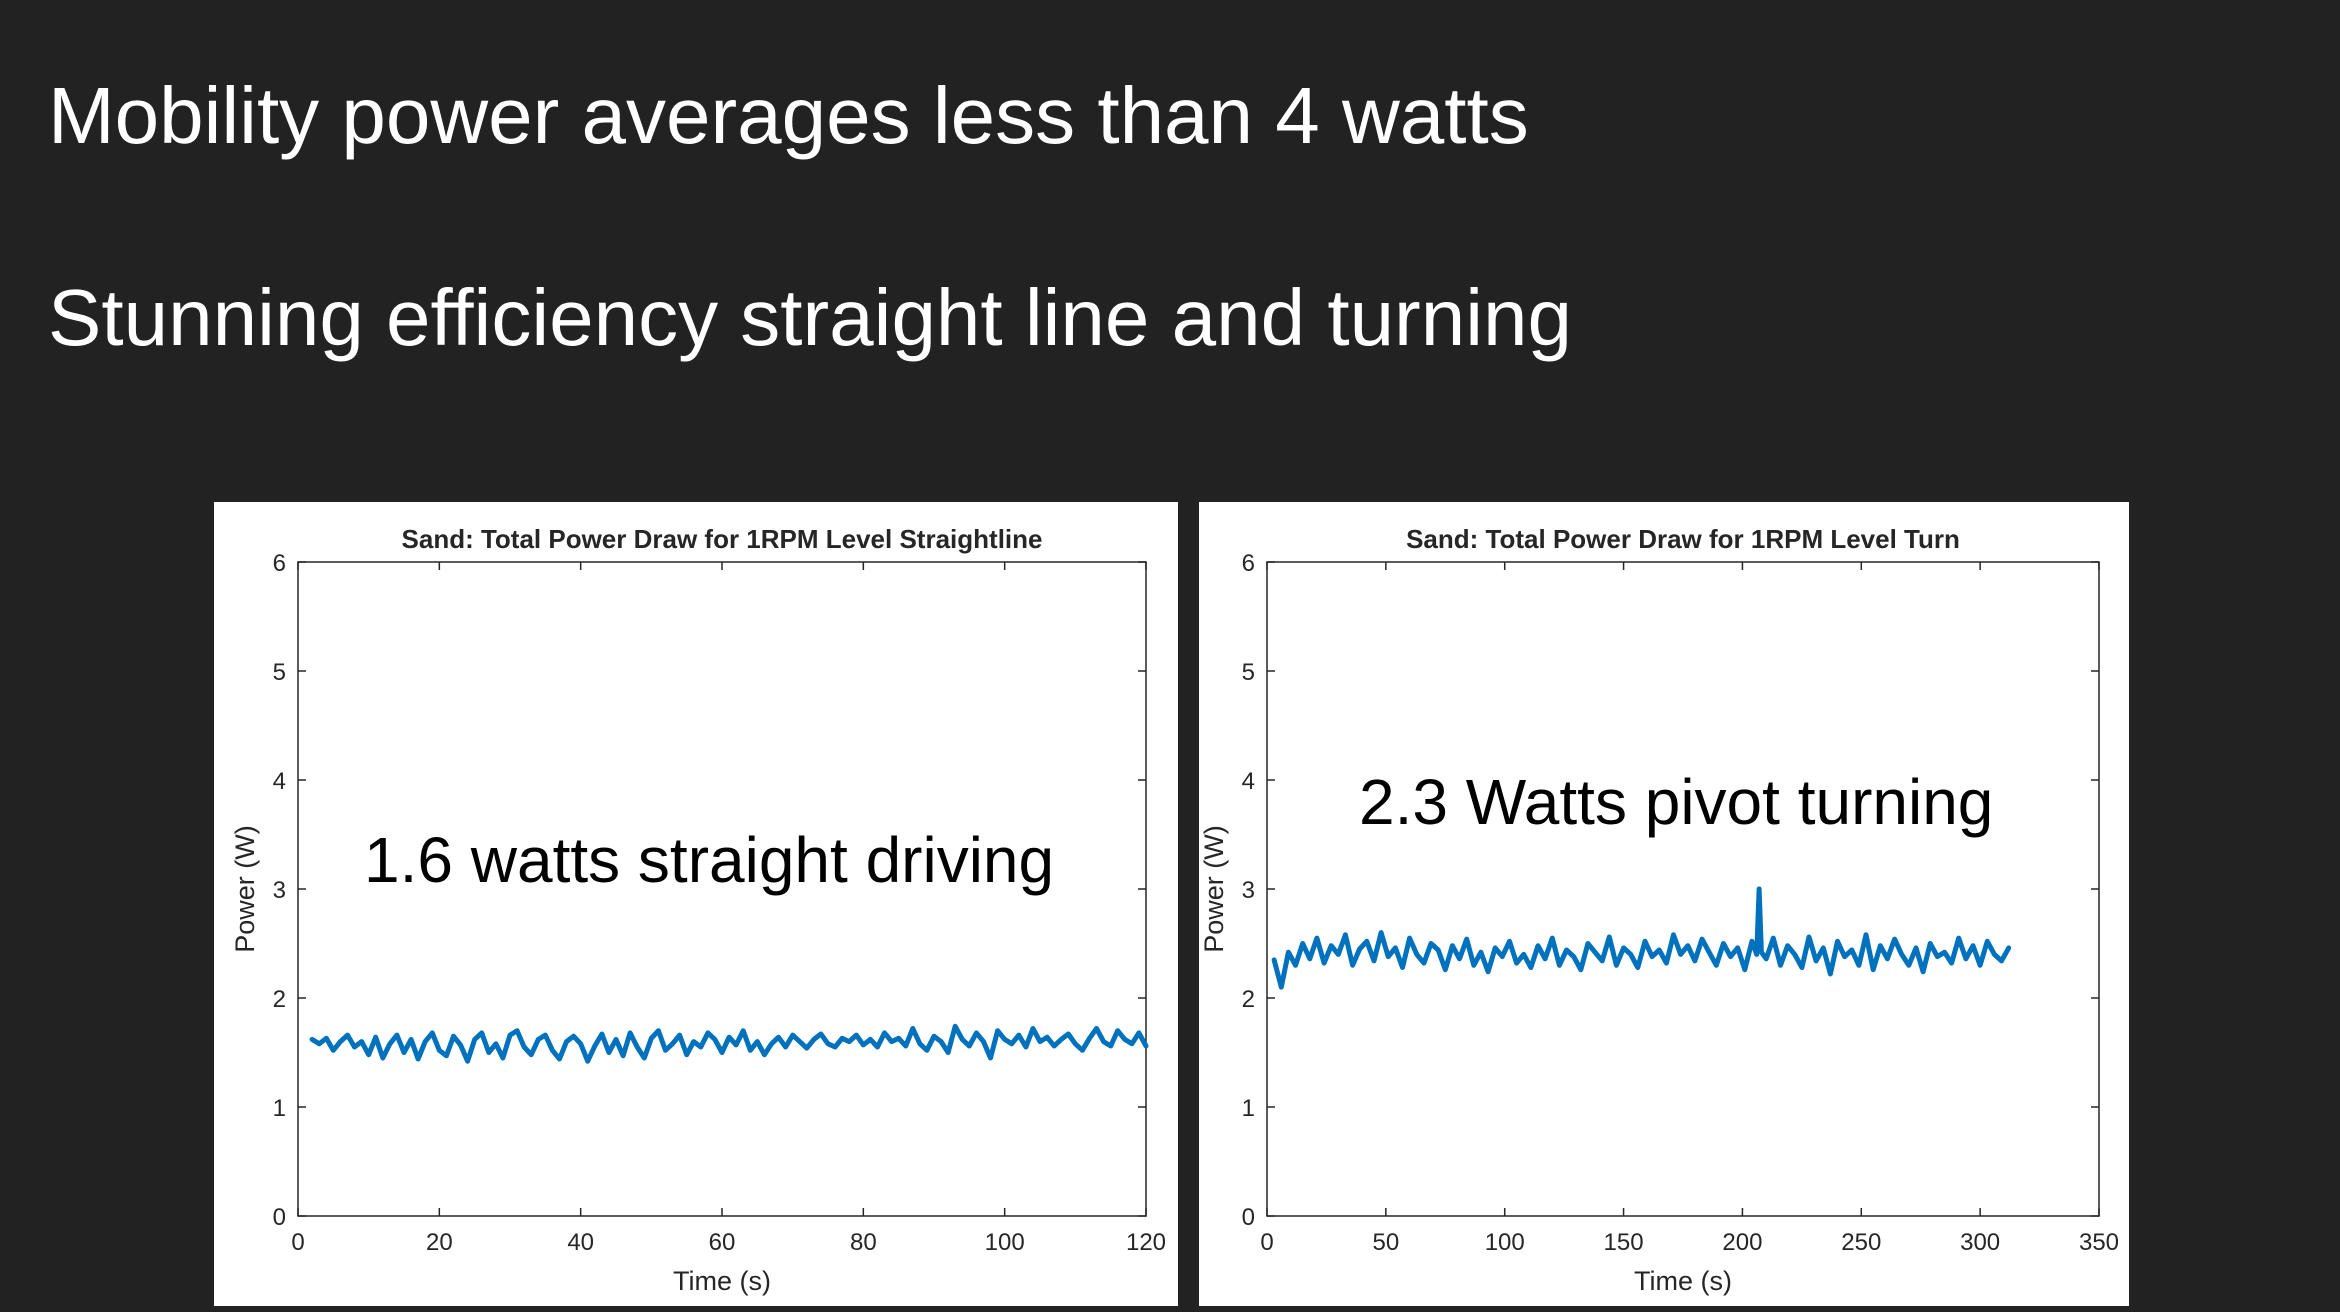 The height and width of the screenshot is (1312, 2340). What do you see at coordinates (580, 1242) in the screenshot?
I see `x-tick-label: 40` at bounding box center [580, 1242].